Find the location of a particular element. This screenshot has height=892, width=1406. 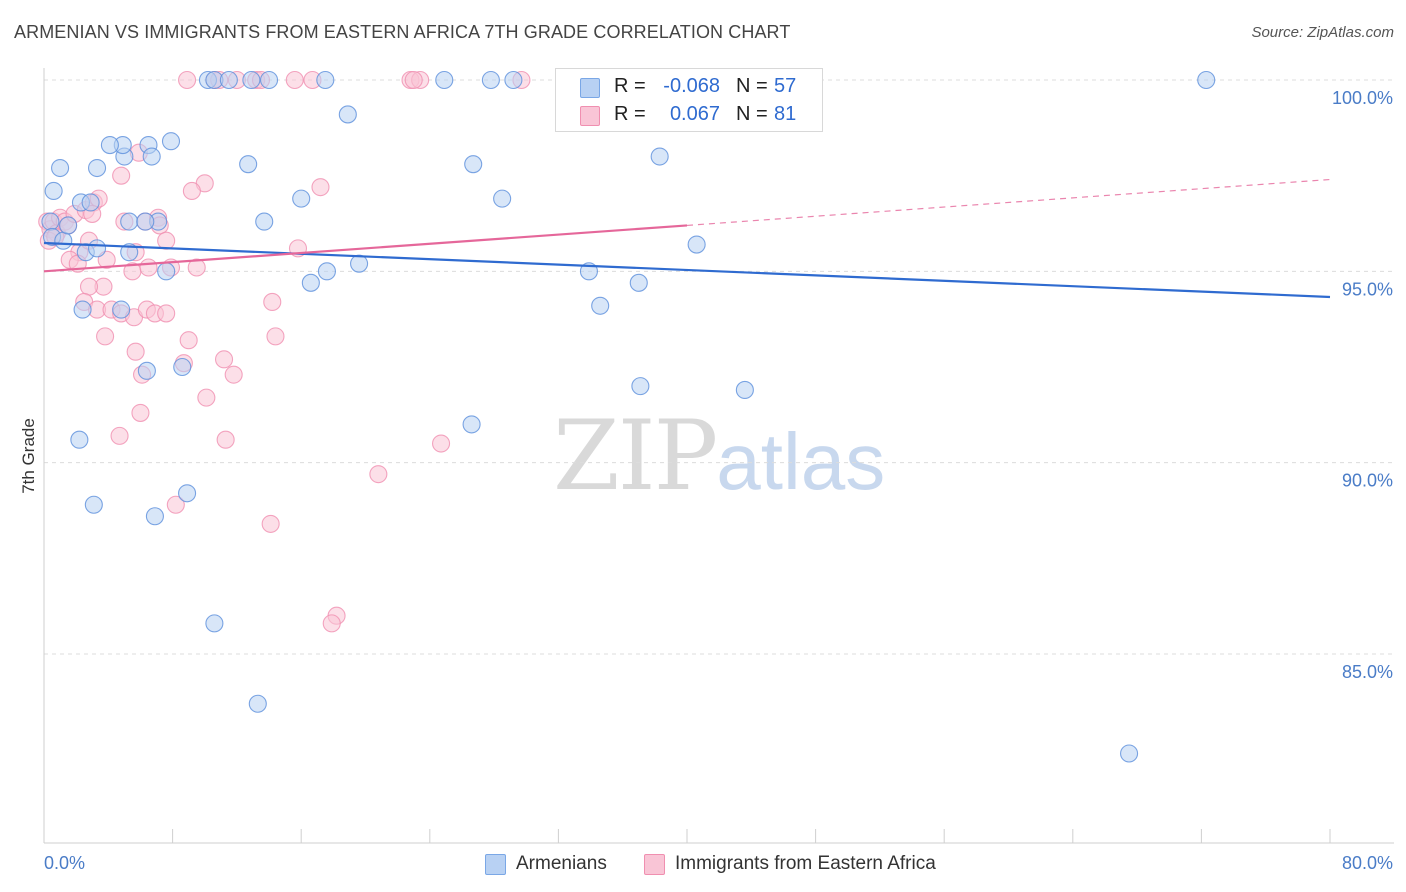

armenians-legend-swatch is located at coordinates (495, 864).